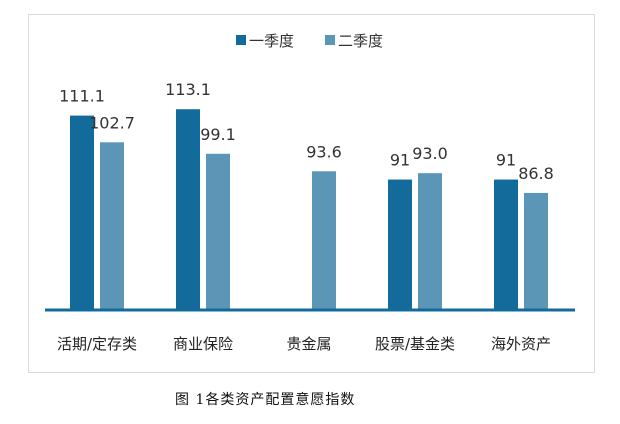  What do you see at coordinates (324, 151) in the screenshot?
I see `data-label: 93.6` at bounding box center [324, 151].